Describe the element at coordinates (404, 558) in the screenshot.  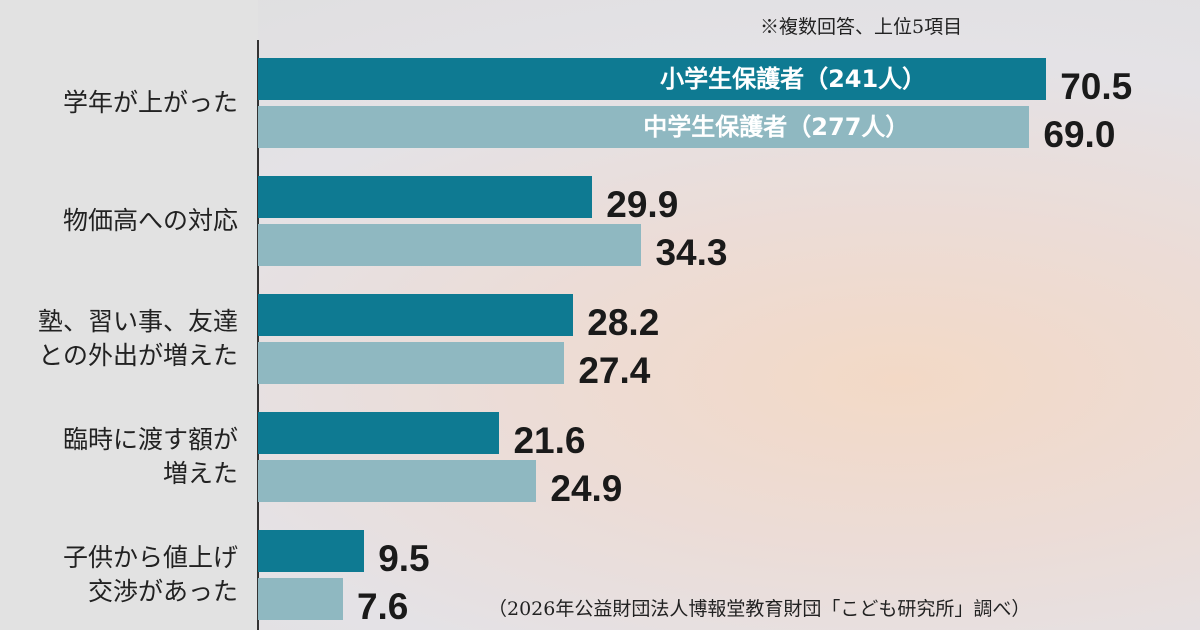
I see `value-label: 9.5` at that location.